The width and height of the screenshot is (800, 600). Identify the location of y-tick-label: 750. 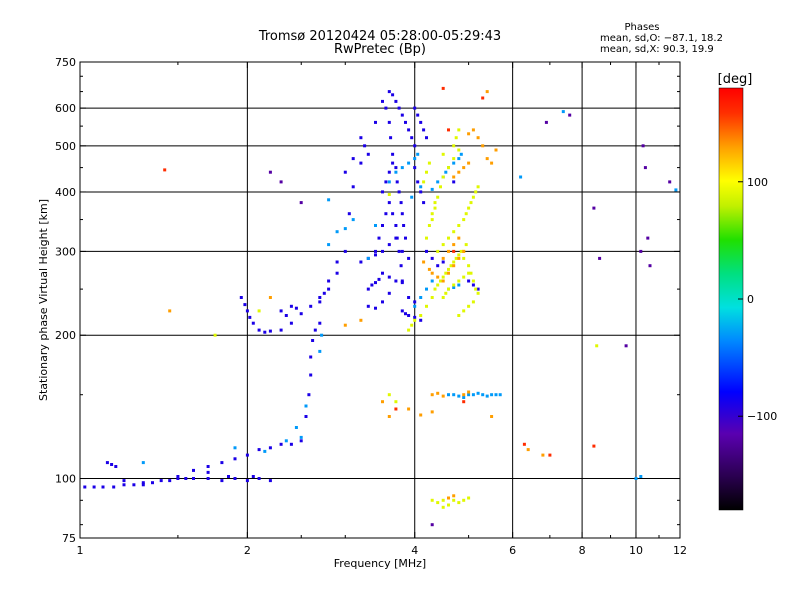
(65, 62).